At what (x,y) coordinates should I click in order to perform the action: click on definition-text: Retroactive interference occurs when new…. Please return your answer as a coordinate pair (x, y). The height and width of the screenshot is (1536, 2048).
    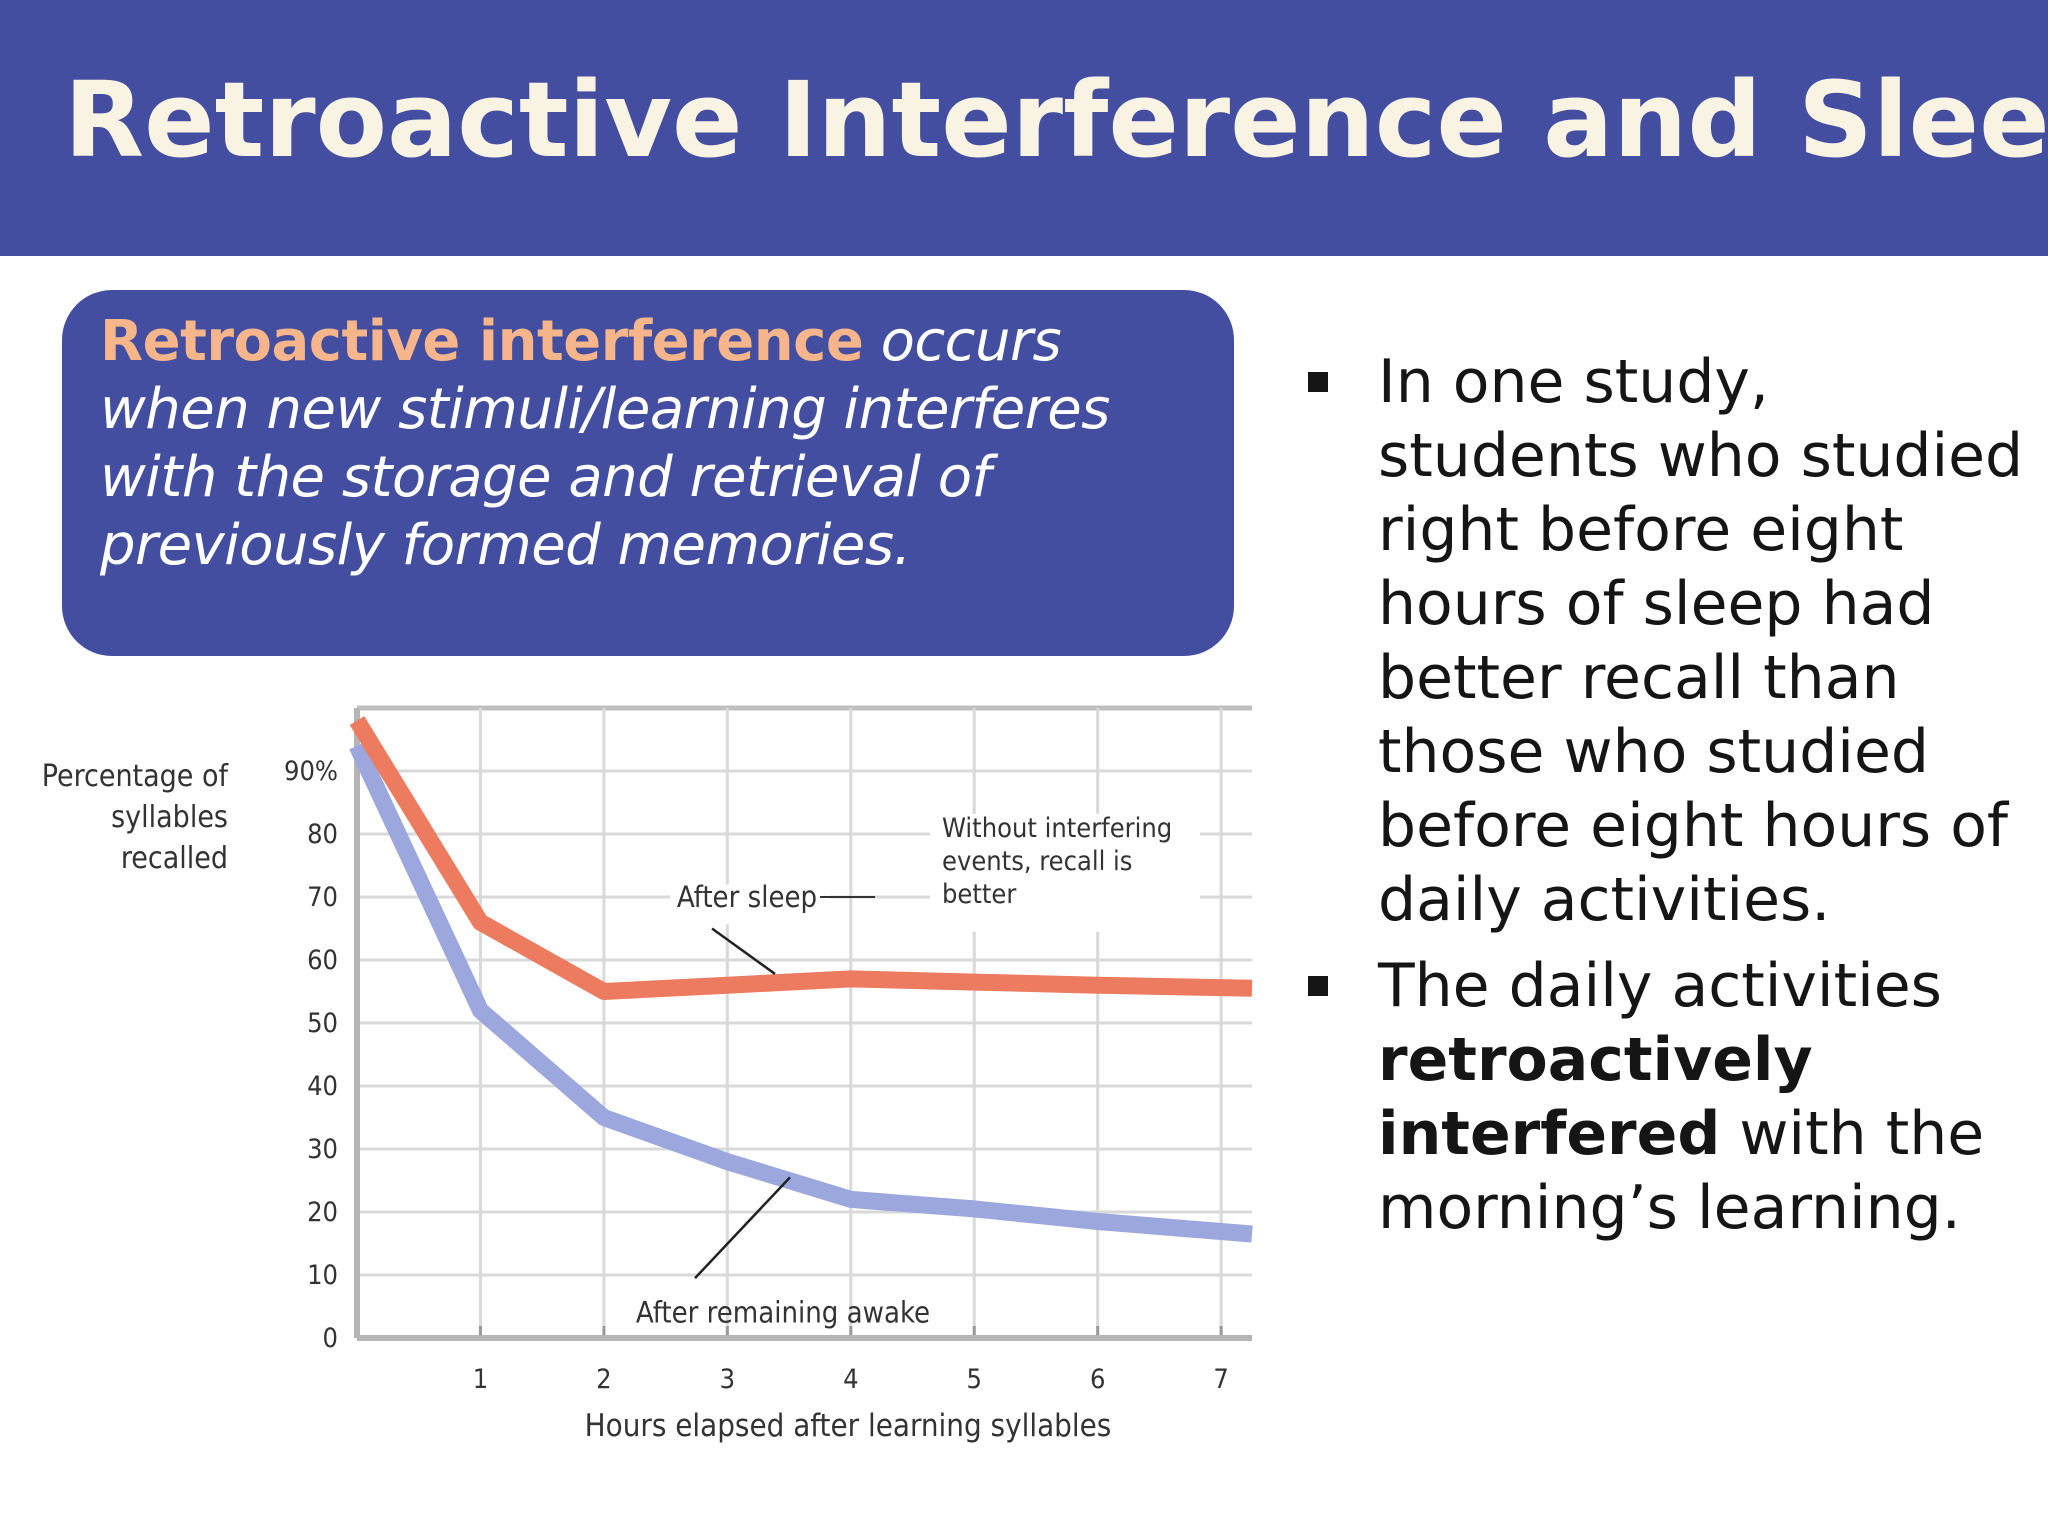
    Looking at the image, I should click on (655, 444).